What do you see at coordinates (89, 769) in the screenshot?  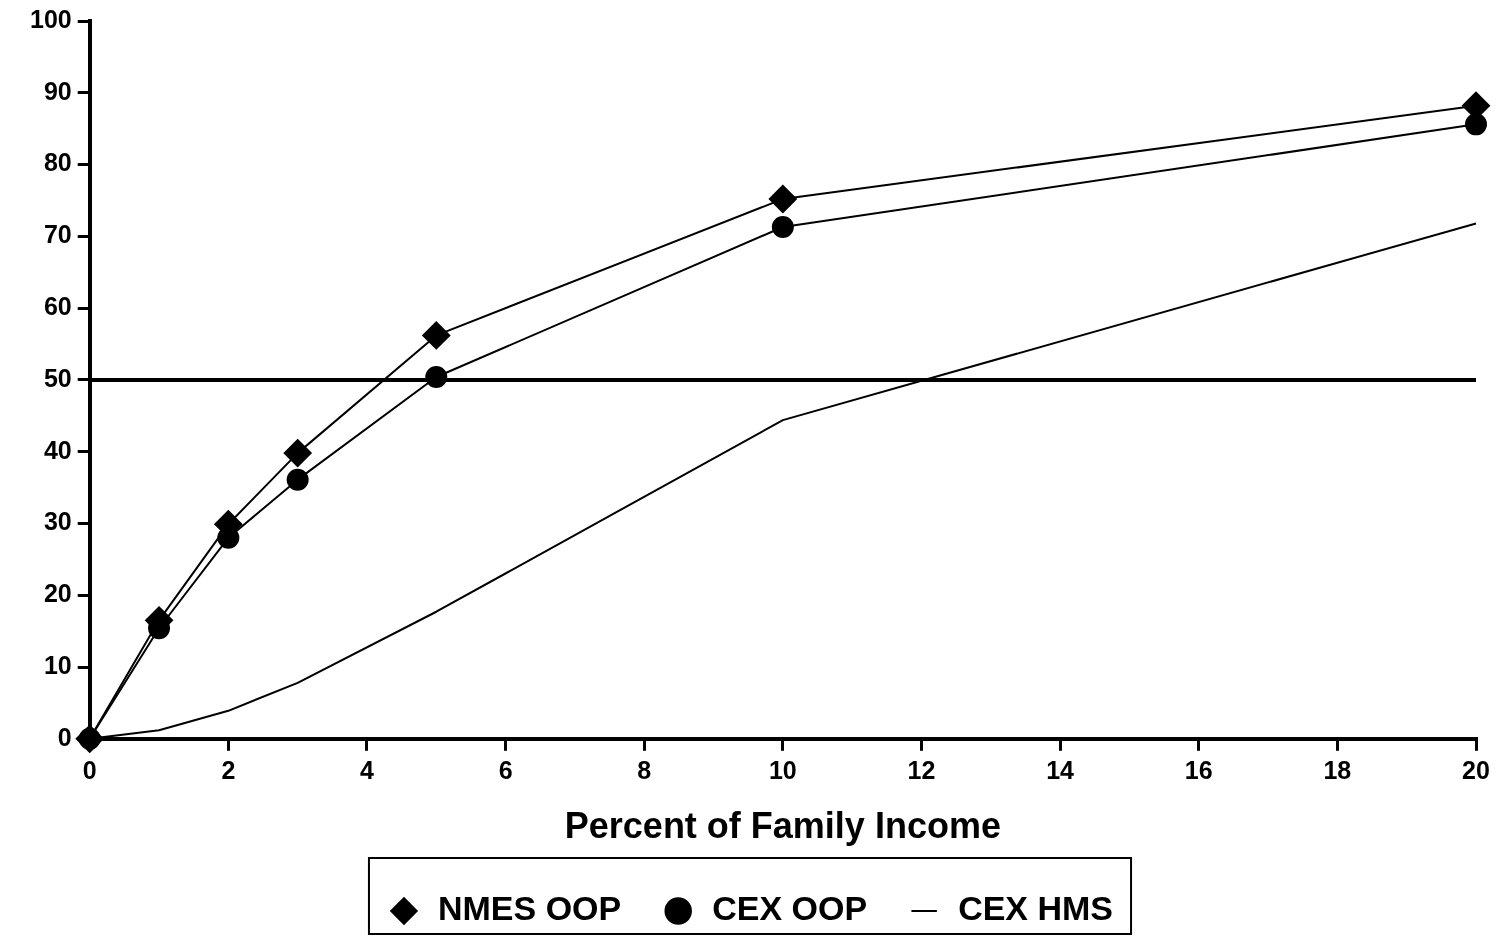 I see `x-tick-label: 0` at bounding box center [89, 769].